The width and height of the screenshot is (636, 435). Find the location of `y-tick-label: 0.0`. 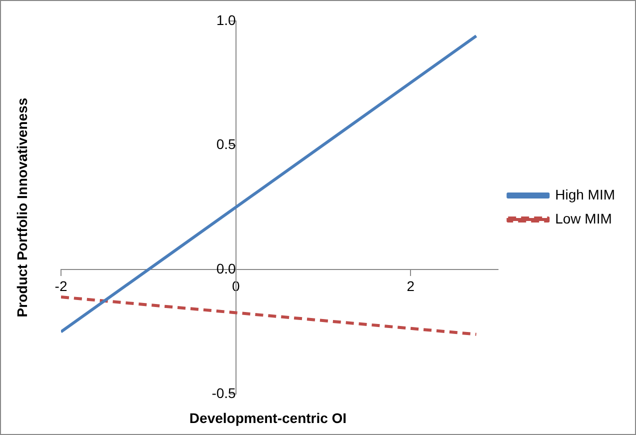

y-tick-label: 0.0 is located at coordinates (226, 268).